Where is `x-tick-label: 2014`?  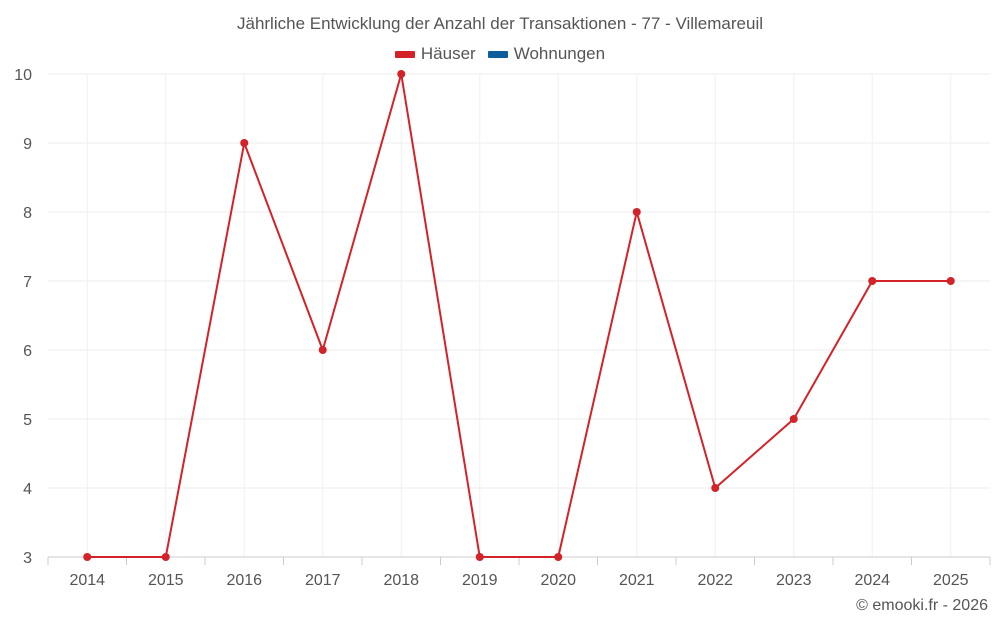
x-tick-label: 2014 is located at coordinates (87, 580).